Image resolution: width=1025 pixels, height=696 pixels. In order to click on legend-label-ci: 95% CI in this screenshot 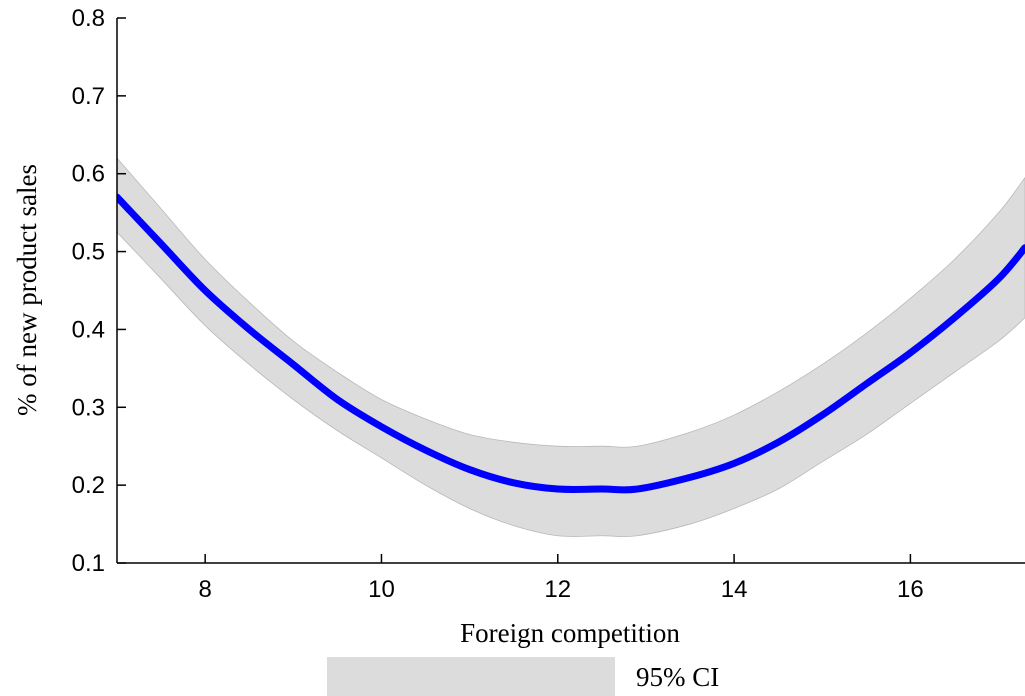, I will do `click(677, 677)`.